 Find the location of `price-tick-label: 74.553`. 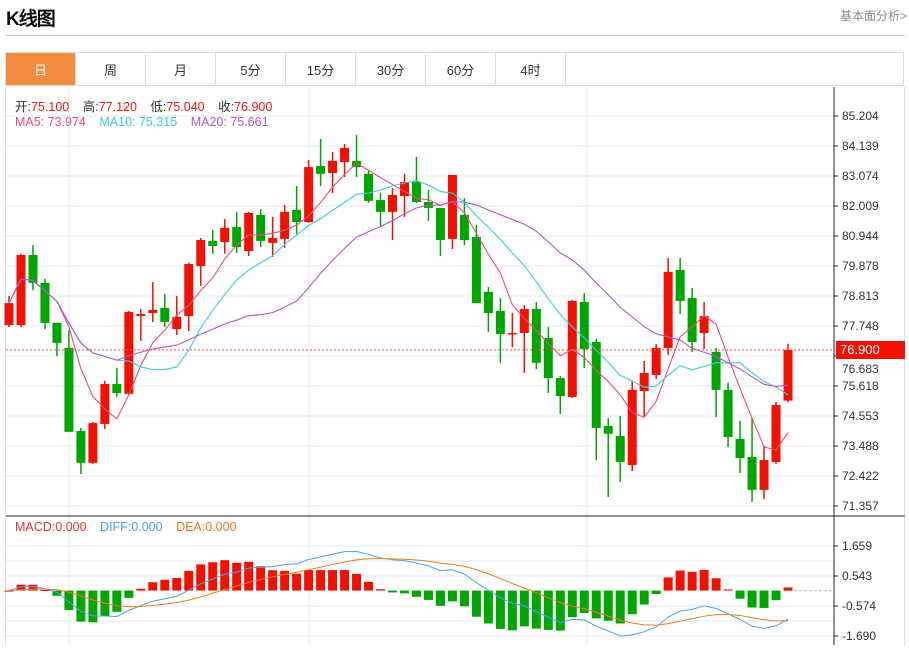

price-tick-label: 74.553 is located at coordinates (860, 416).